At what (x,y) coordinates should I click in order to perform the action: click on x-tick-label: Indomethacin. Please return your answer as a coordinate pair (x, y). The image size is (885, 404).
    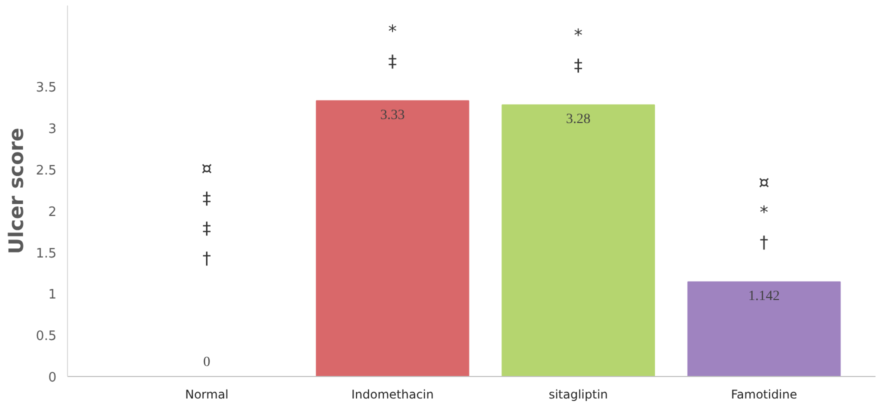
    Looking at the image, I should click on (392, 395).